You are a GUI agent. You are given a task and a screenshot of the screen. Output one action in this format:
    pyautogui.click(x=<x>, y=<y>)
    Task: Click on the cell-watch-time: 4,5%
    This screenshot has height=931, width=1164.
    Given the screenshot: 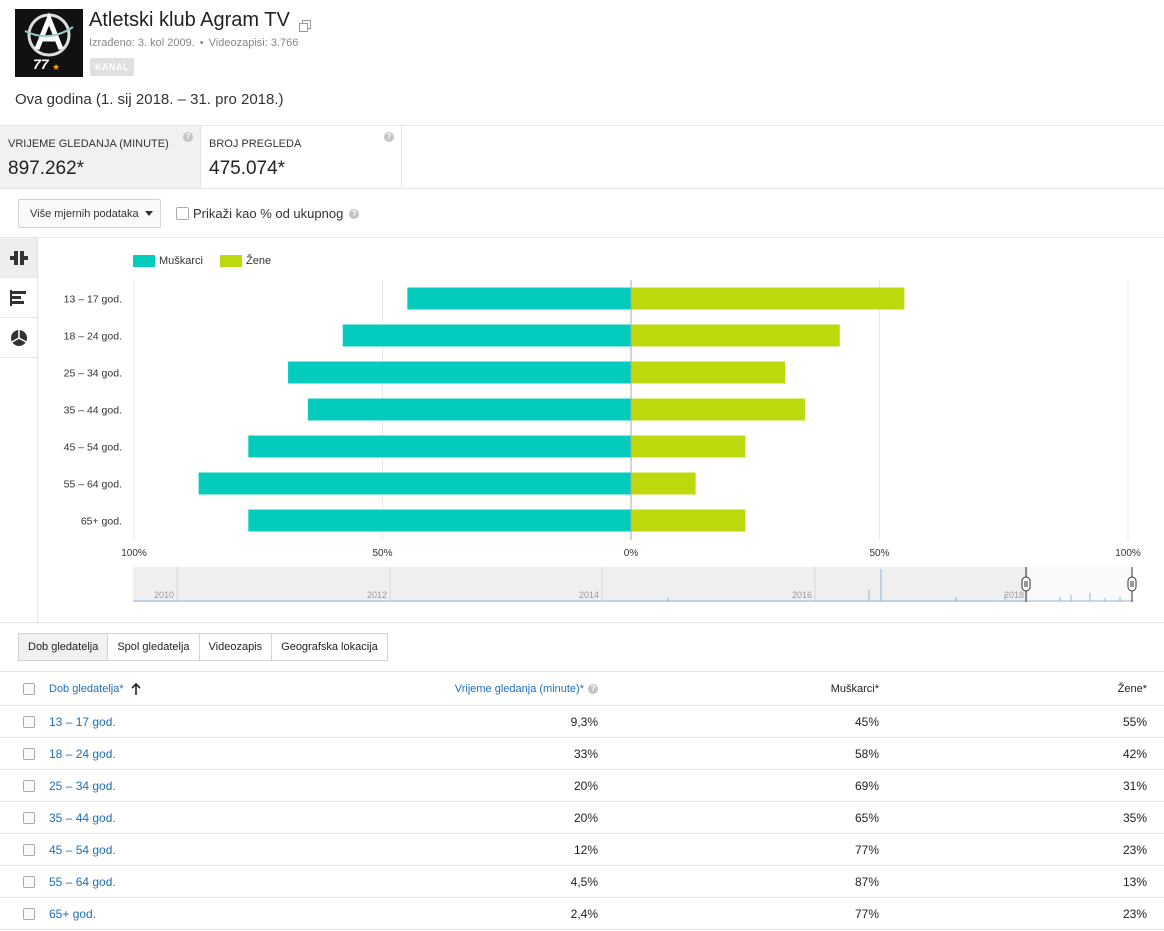 What is the action you would take?
    pyautogui.click(x=584, y=882)
    